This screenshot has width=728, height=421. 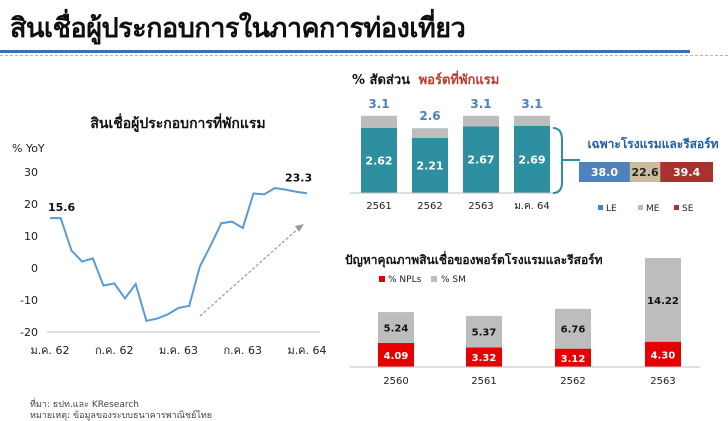 What do you see at coordinates (299, 228) in the screenshot?
I see `trend-arrow-head` at bounding box center [299, 228].